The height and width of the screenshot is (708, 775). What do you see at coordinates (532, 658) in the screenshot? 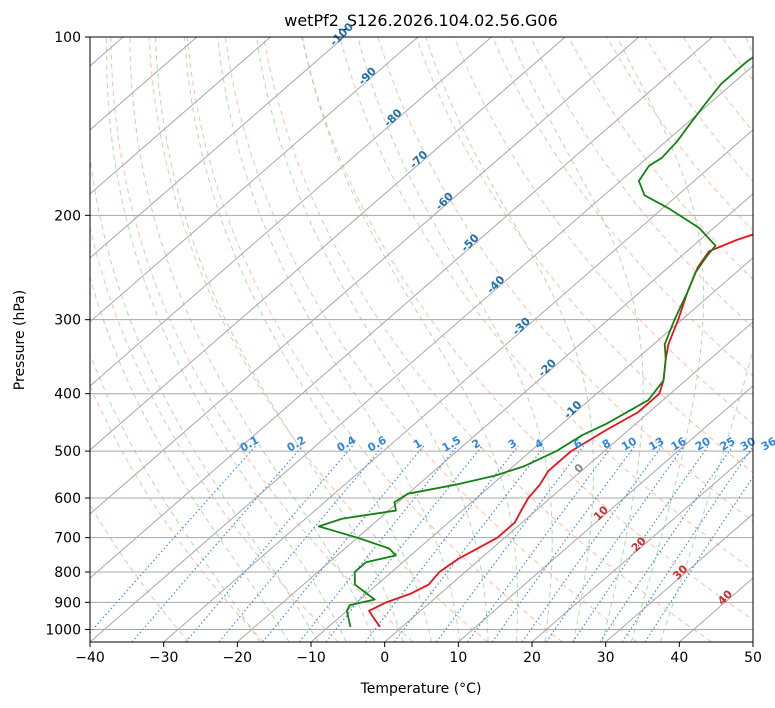
I see `x-tick-label: 20` at bounding box center [532, 658].